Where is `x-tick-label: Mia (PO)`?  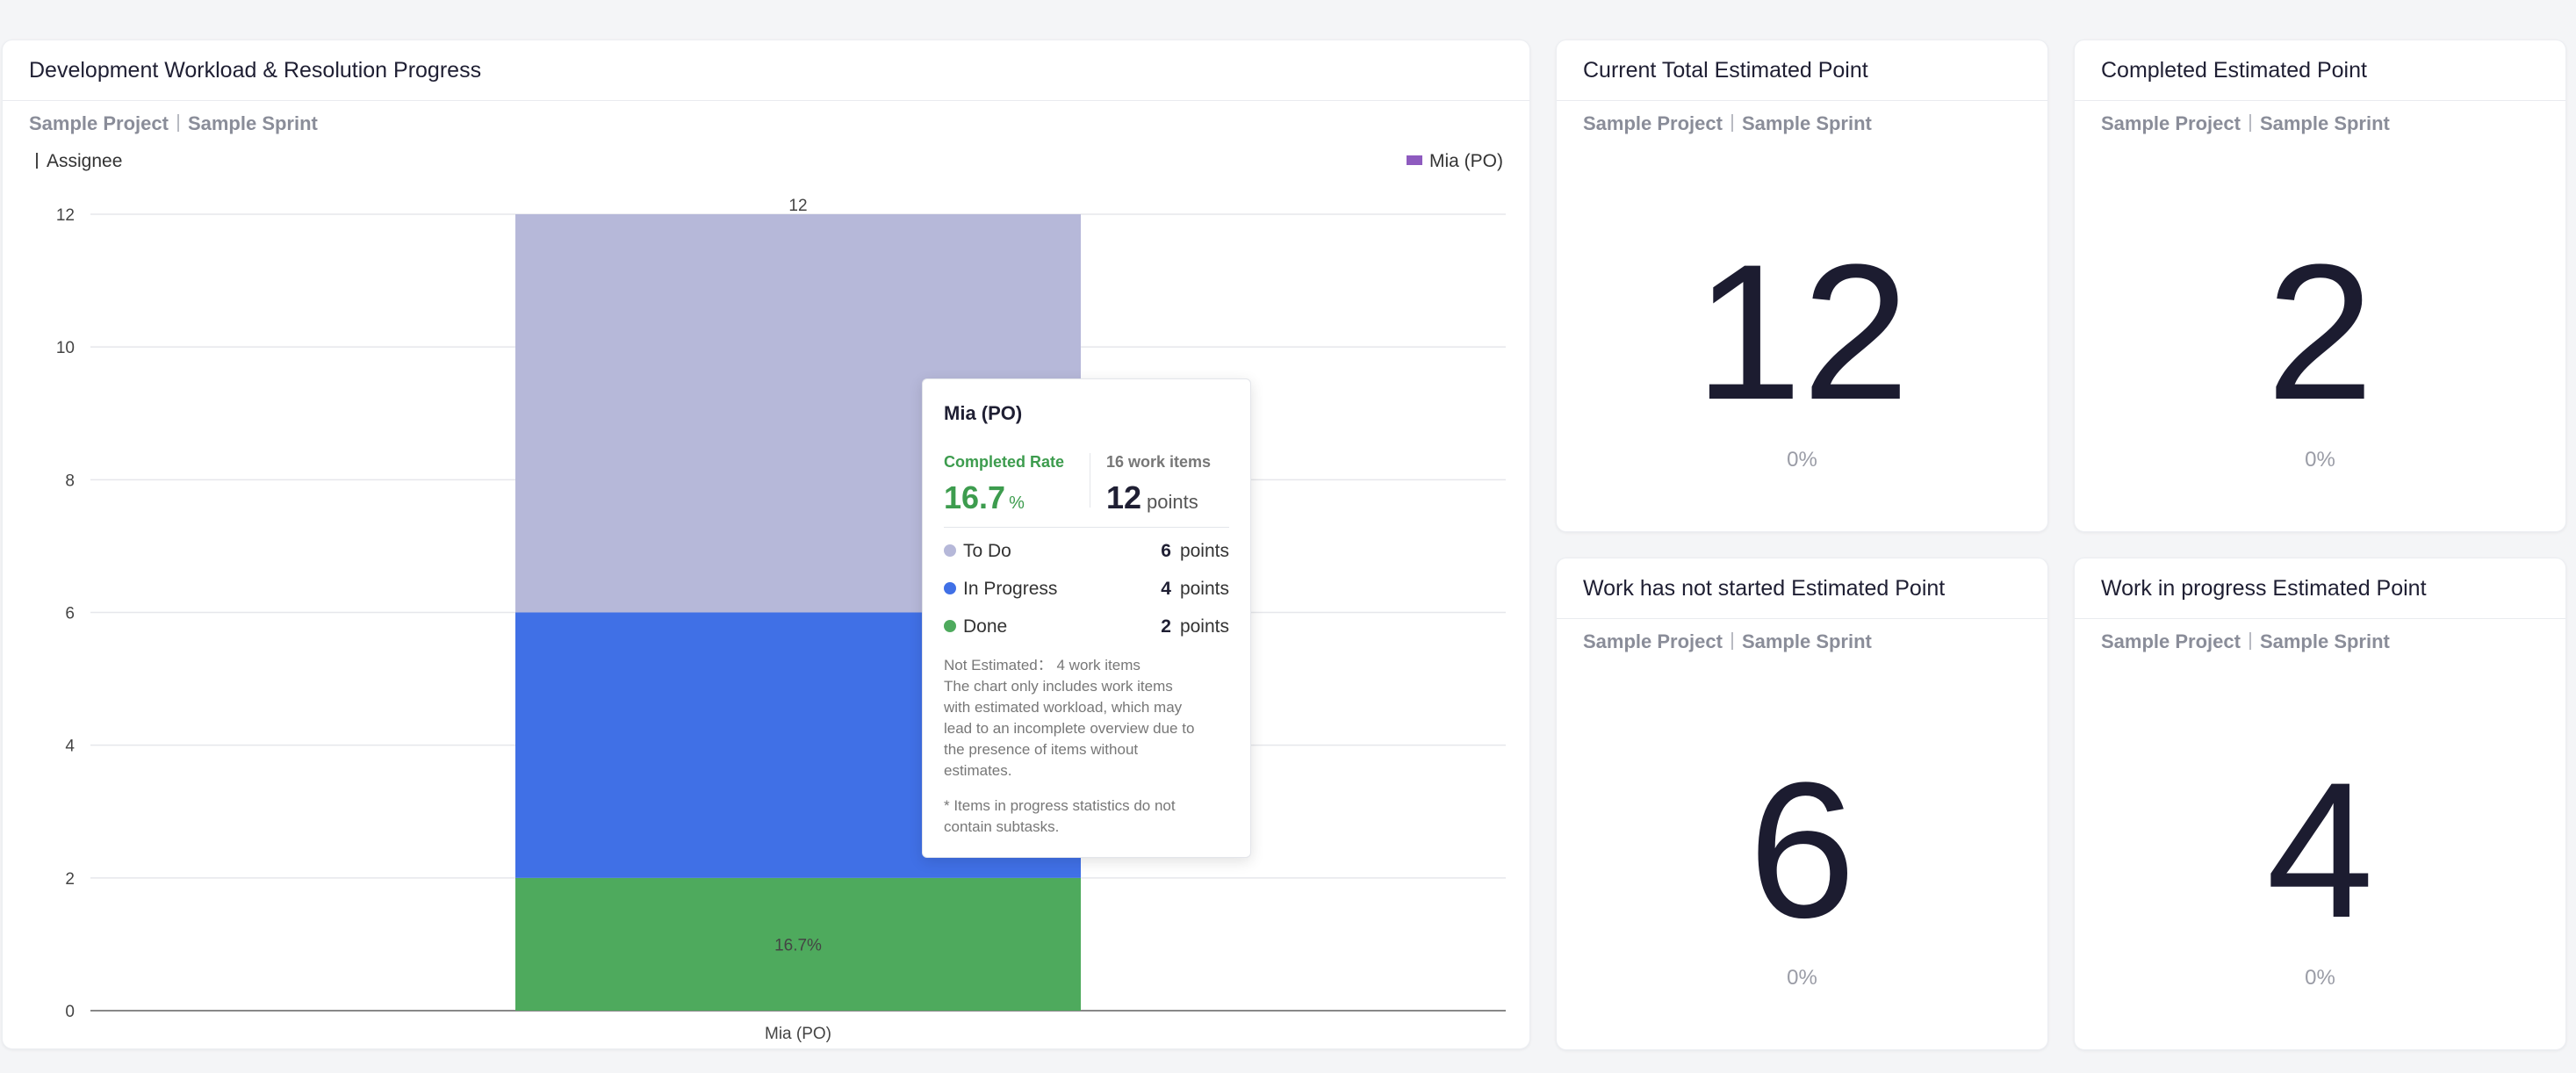
x-tick-label: Mia (PO) is located at coordinates (798, 1034).